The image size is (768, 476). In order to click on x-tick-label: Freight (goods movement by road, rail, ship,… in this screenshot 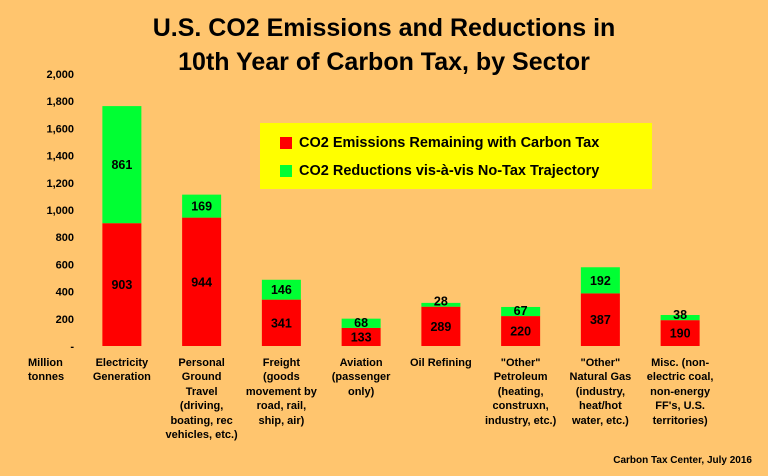, I will do `click(281, 392)`.